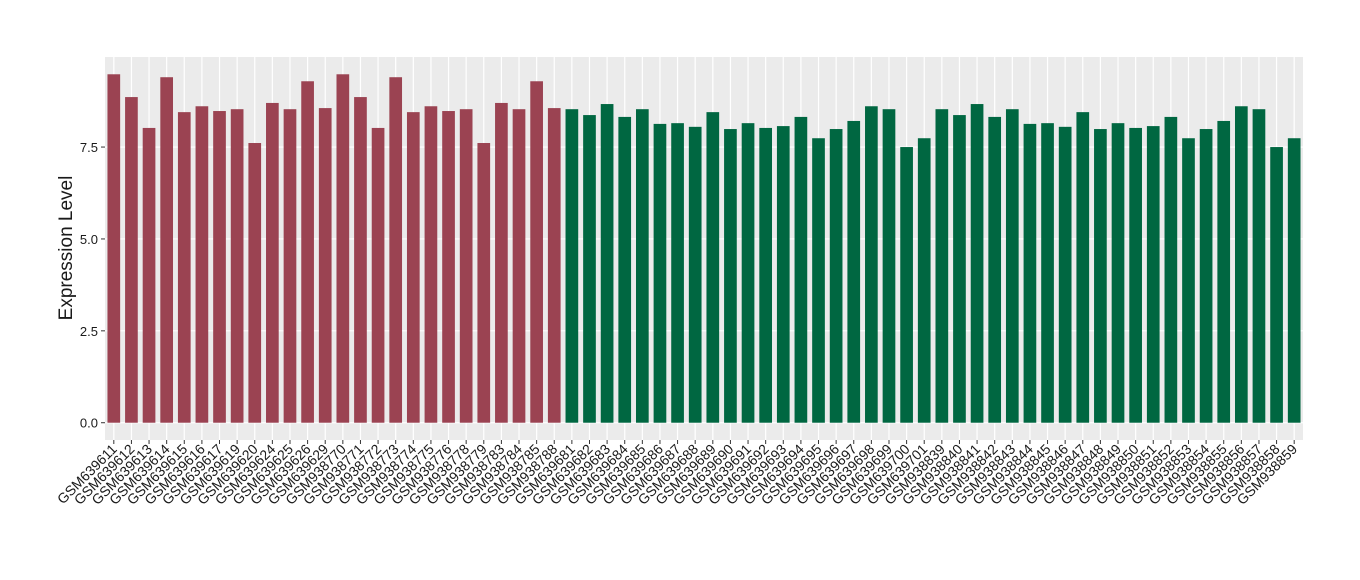 Image resolution: width=1360 pixels, height=580 pixels. I want to click on y-tick-label: 5.0, so click(89, 239).